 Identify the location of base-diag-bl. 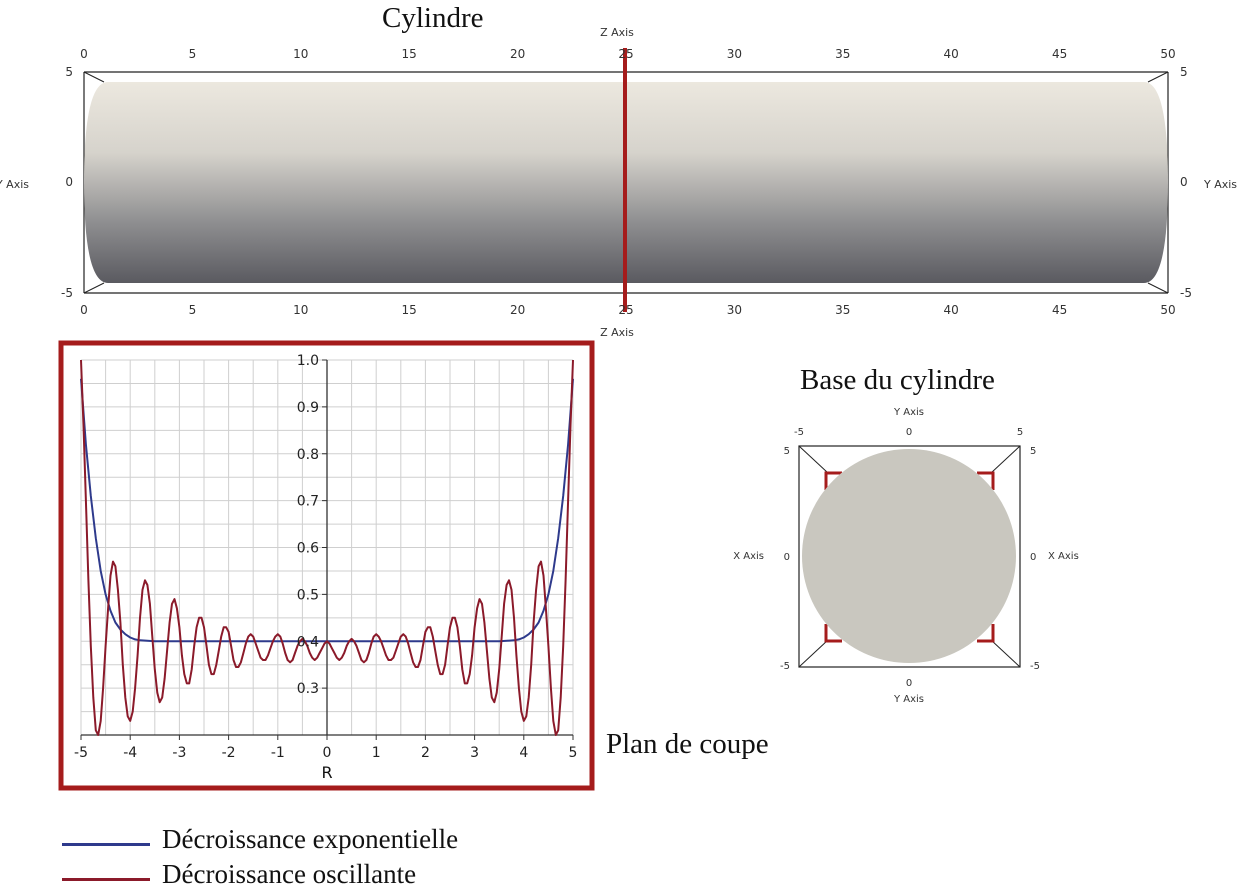
(813, 653).